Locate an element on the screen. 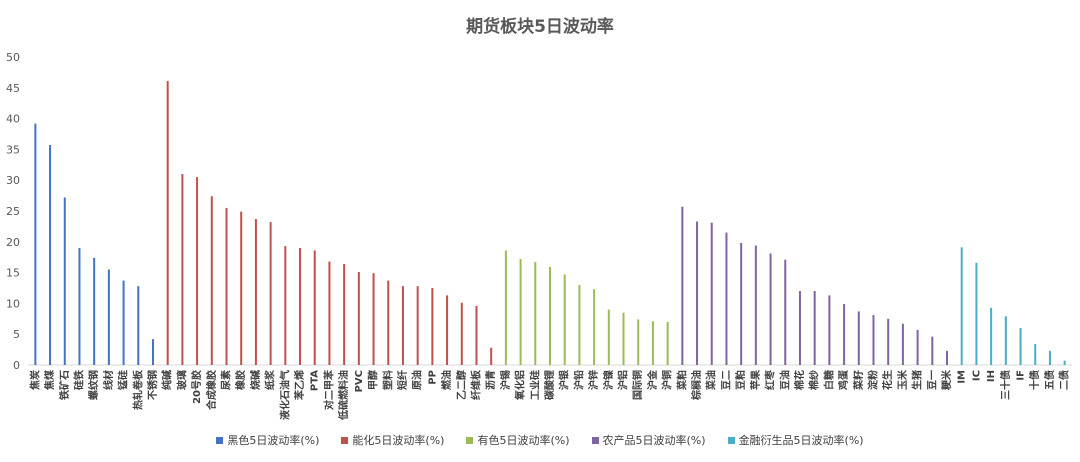 The image size is (1080, 462). legend-label: 农产品5日波动率(%) is located at coordinates (654, 440).